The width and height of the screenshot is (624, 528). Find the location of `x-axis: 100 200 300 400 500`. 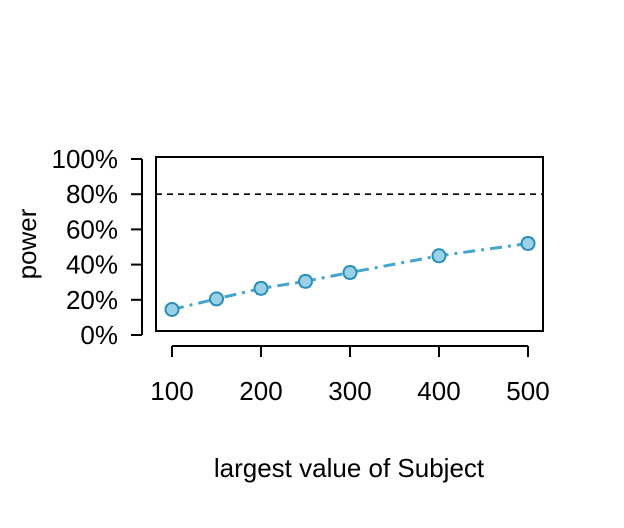

x-axis: 100 200 300 400 500 is located at coordinates (350, 375).